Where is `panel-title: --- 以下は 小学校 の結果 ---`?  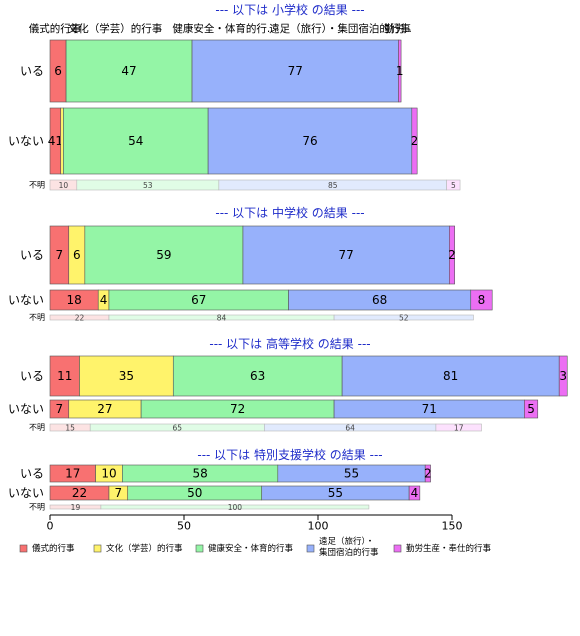
panel-title: --- 以下は 小学校 の結果 --- is located at coordinates (289, 9).